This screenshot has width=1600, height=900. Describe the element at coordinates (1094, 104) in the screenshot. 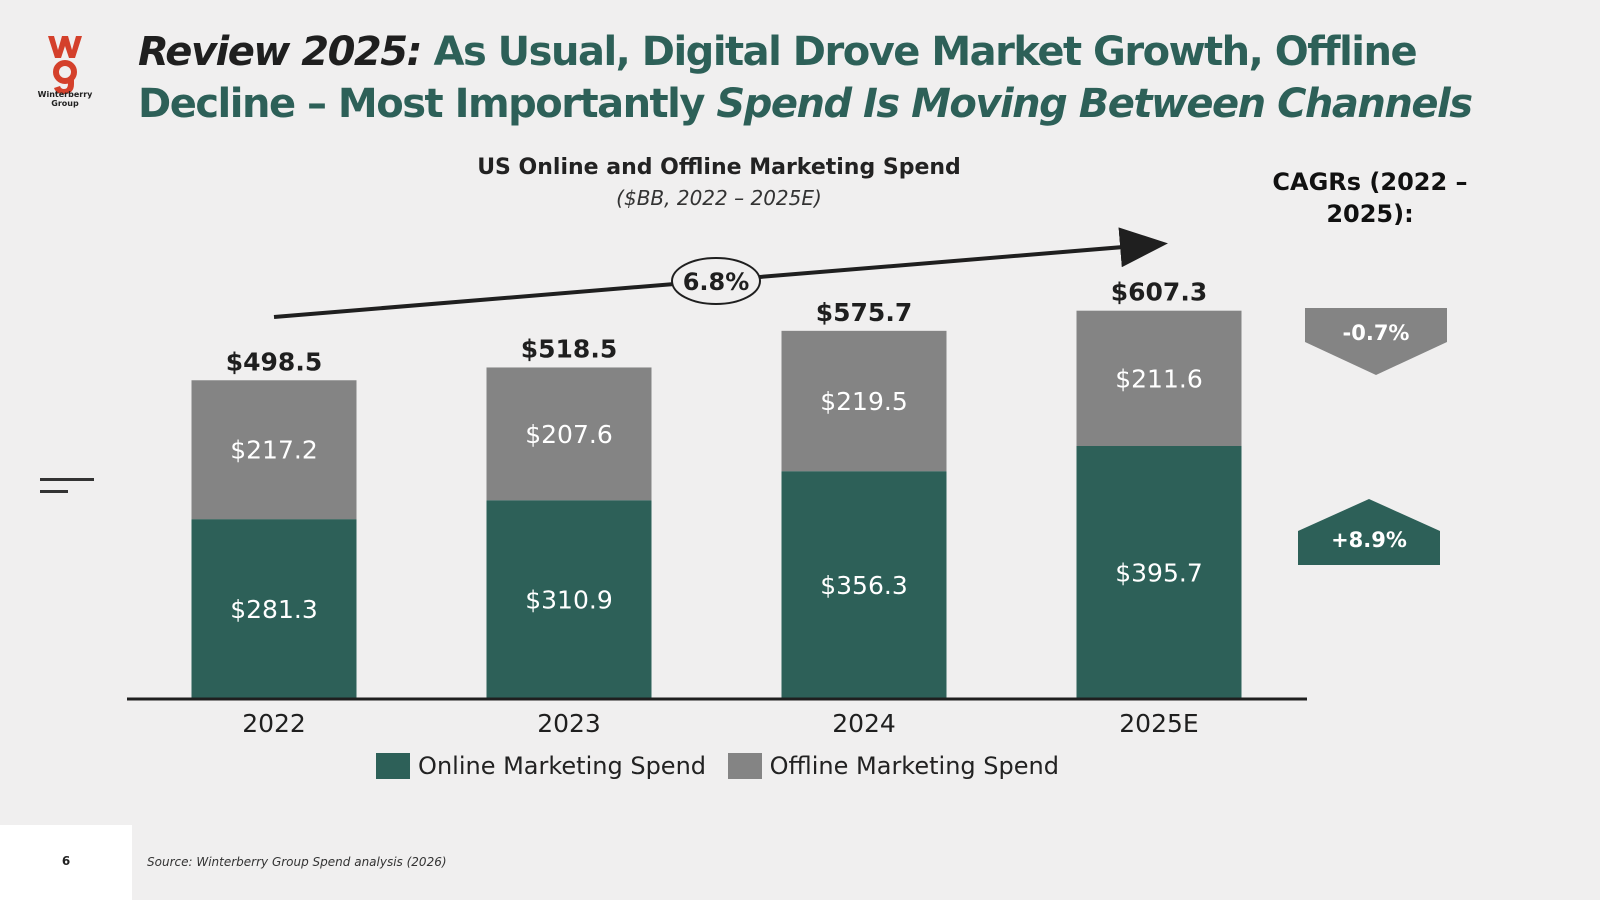

I see `title-emphasis: Spend Is Moving Between Channels` at that location.